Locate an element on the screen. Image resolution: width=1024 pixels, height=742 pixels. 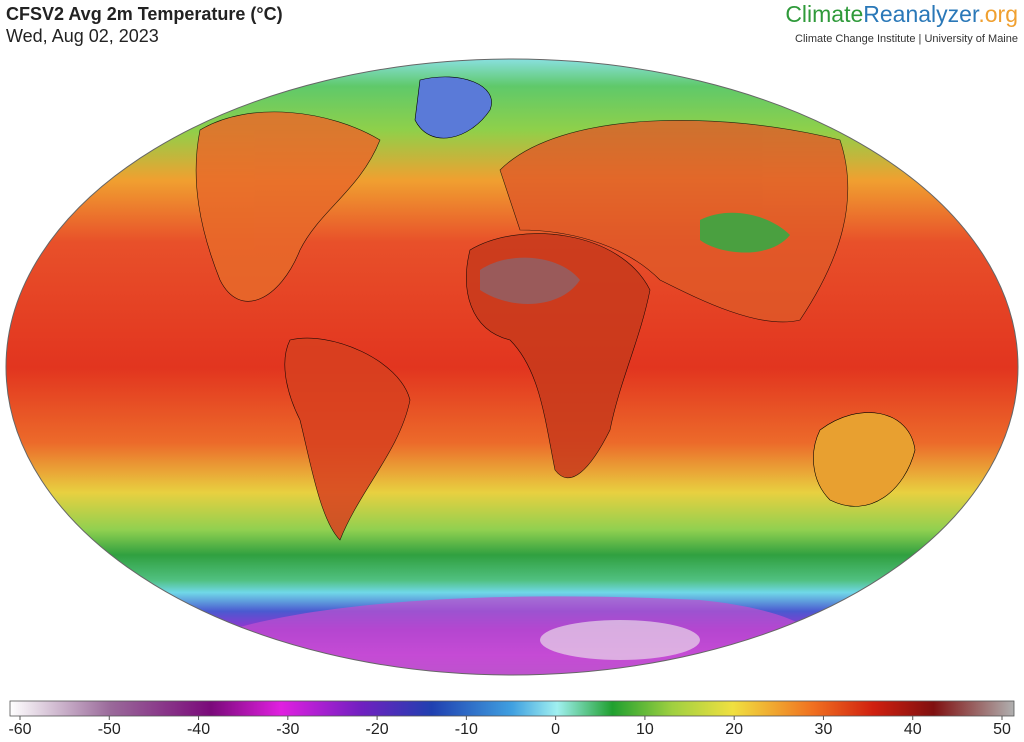
colorbar-tick-label: -10 is located at coordinates (466, 729).